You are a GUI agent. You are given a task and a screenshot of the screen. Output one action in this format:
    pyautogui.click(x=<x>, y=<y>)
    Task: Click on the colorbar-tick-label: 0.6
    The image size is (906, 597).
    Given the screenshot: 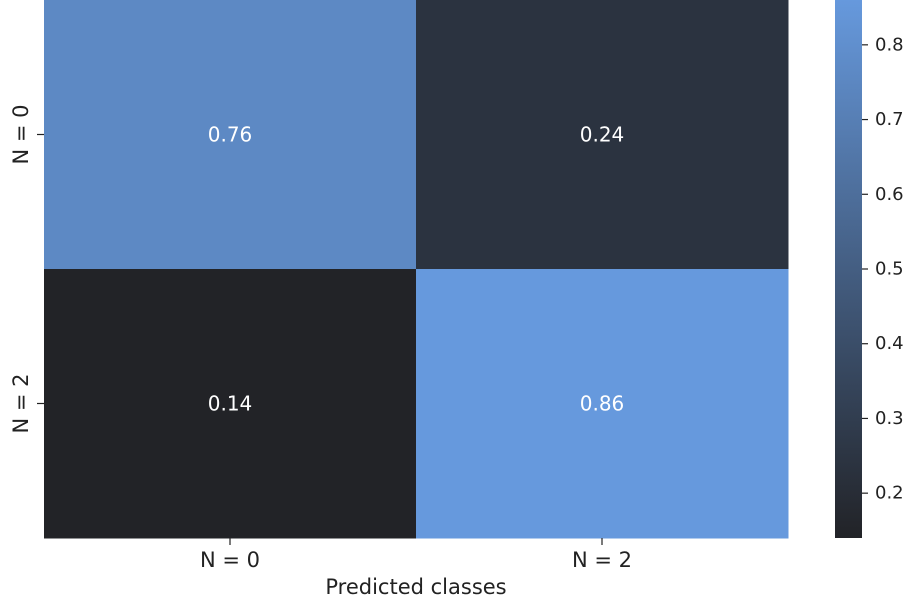 What is the action you would take?
    pyautogui.click(x=889, y=194)
    